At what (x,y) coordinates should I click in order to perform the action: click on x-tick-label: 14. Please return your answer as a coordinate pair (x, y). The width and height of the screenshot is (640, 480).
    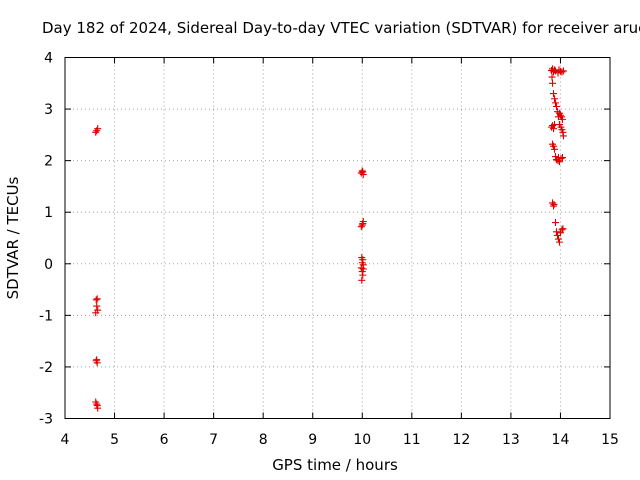
    Looking at the image, I should click on (561, 440).